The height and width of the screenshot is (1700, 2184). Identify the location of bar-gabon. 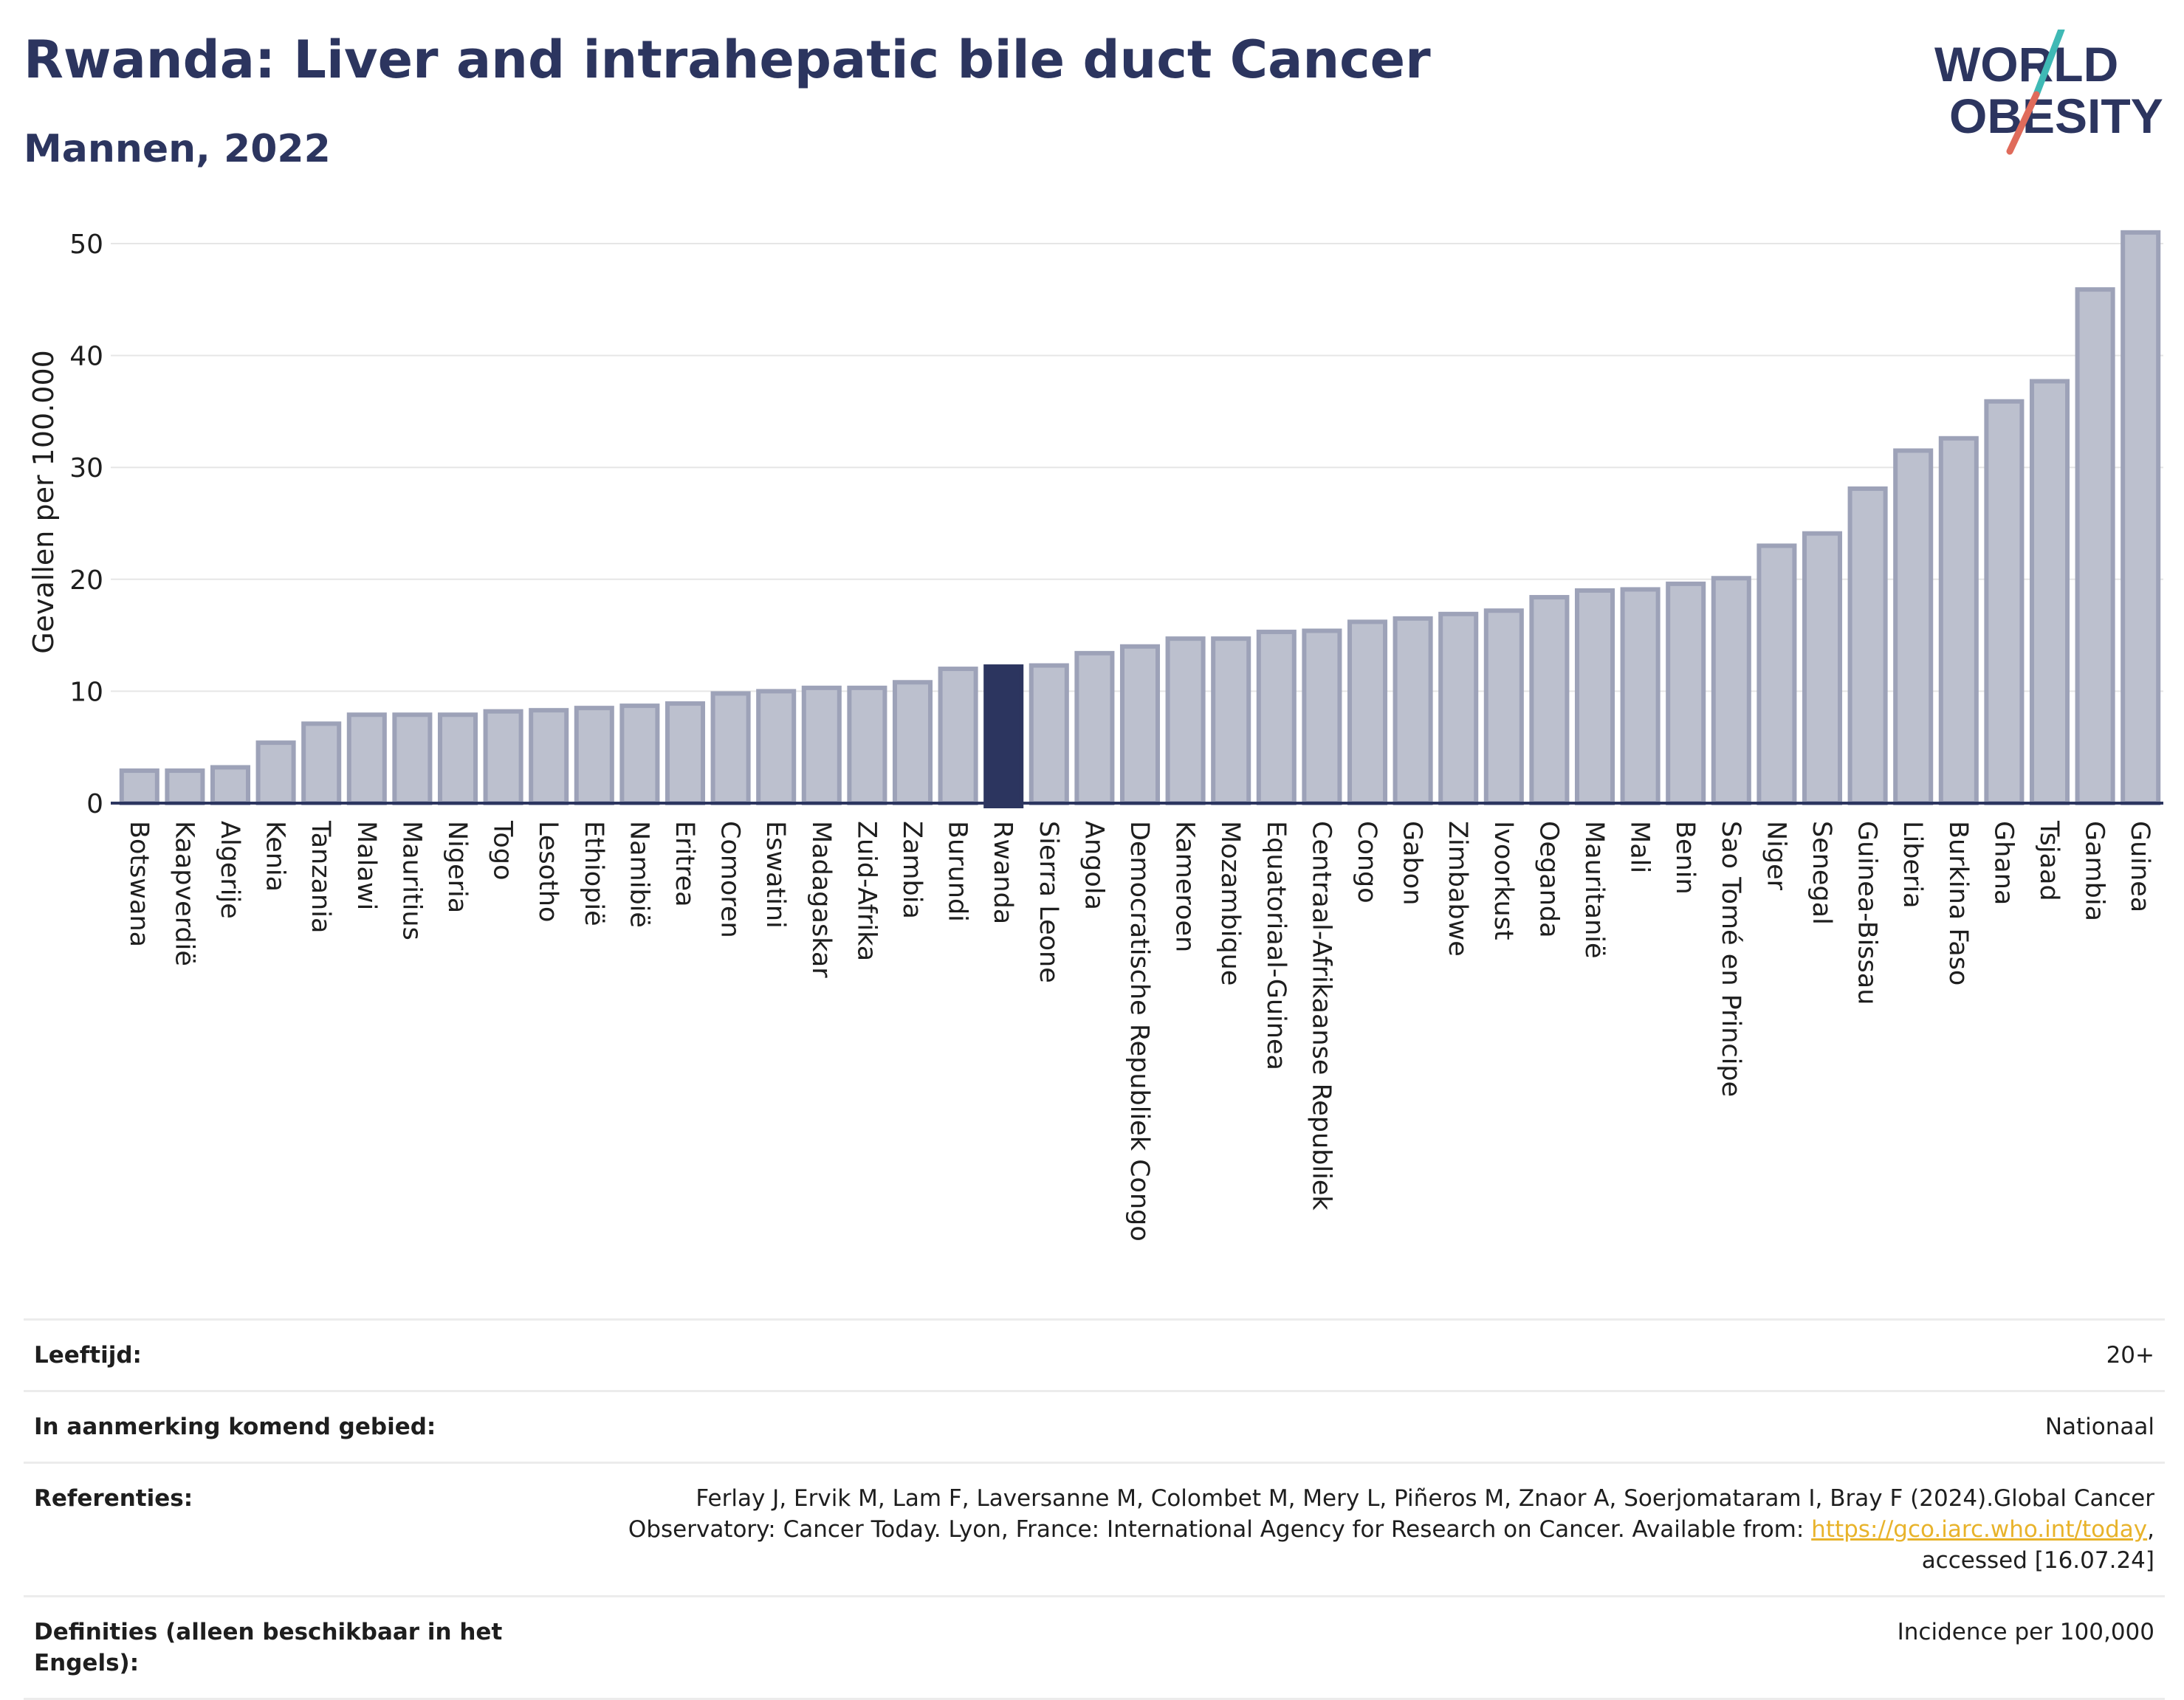
(1413, 710).